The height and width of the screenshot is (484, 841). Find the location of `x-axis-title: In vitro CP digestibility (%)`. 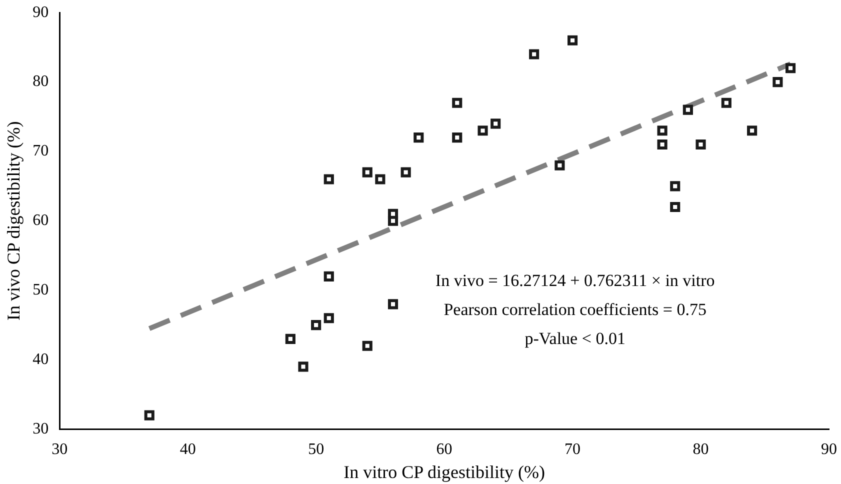

x-axis-title: In vitro CP digestibility (%) is located at coordinates (444, 472).